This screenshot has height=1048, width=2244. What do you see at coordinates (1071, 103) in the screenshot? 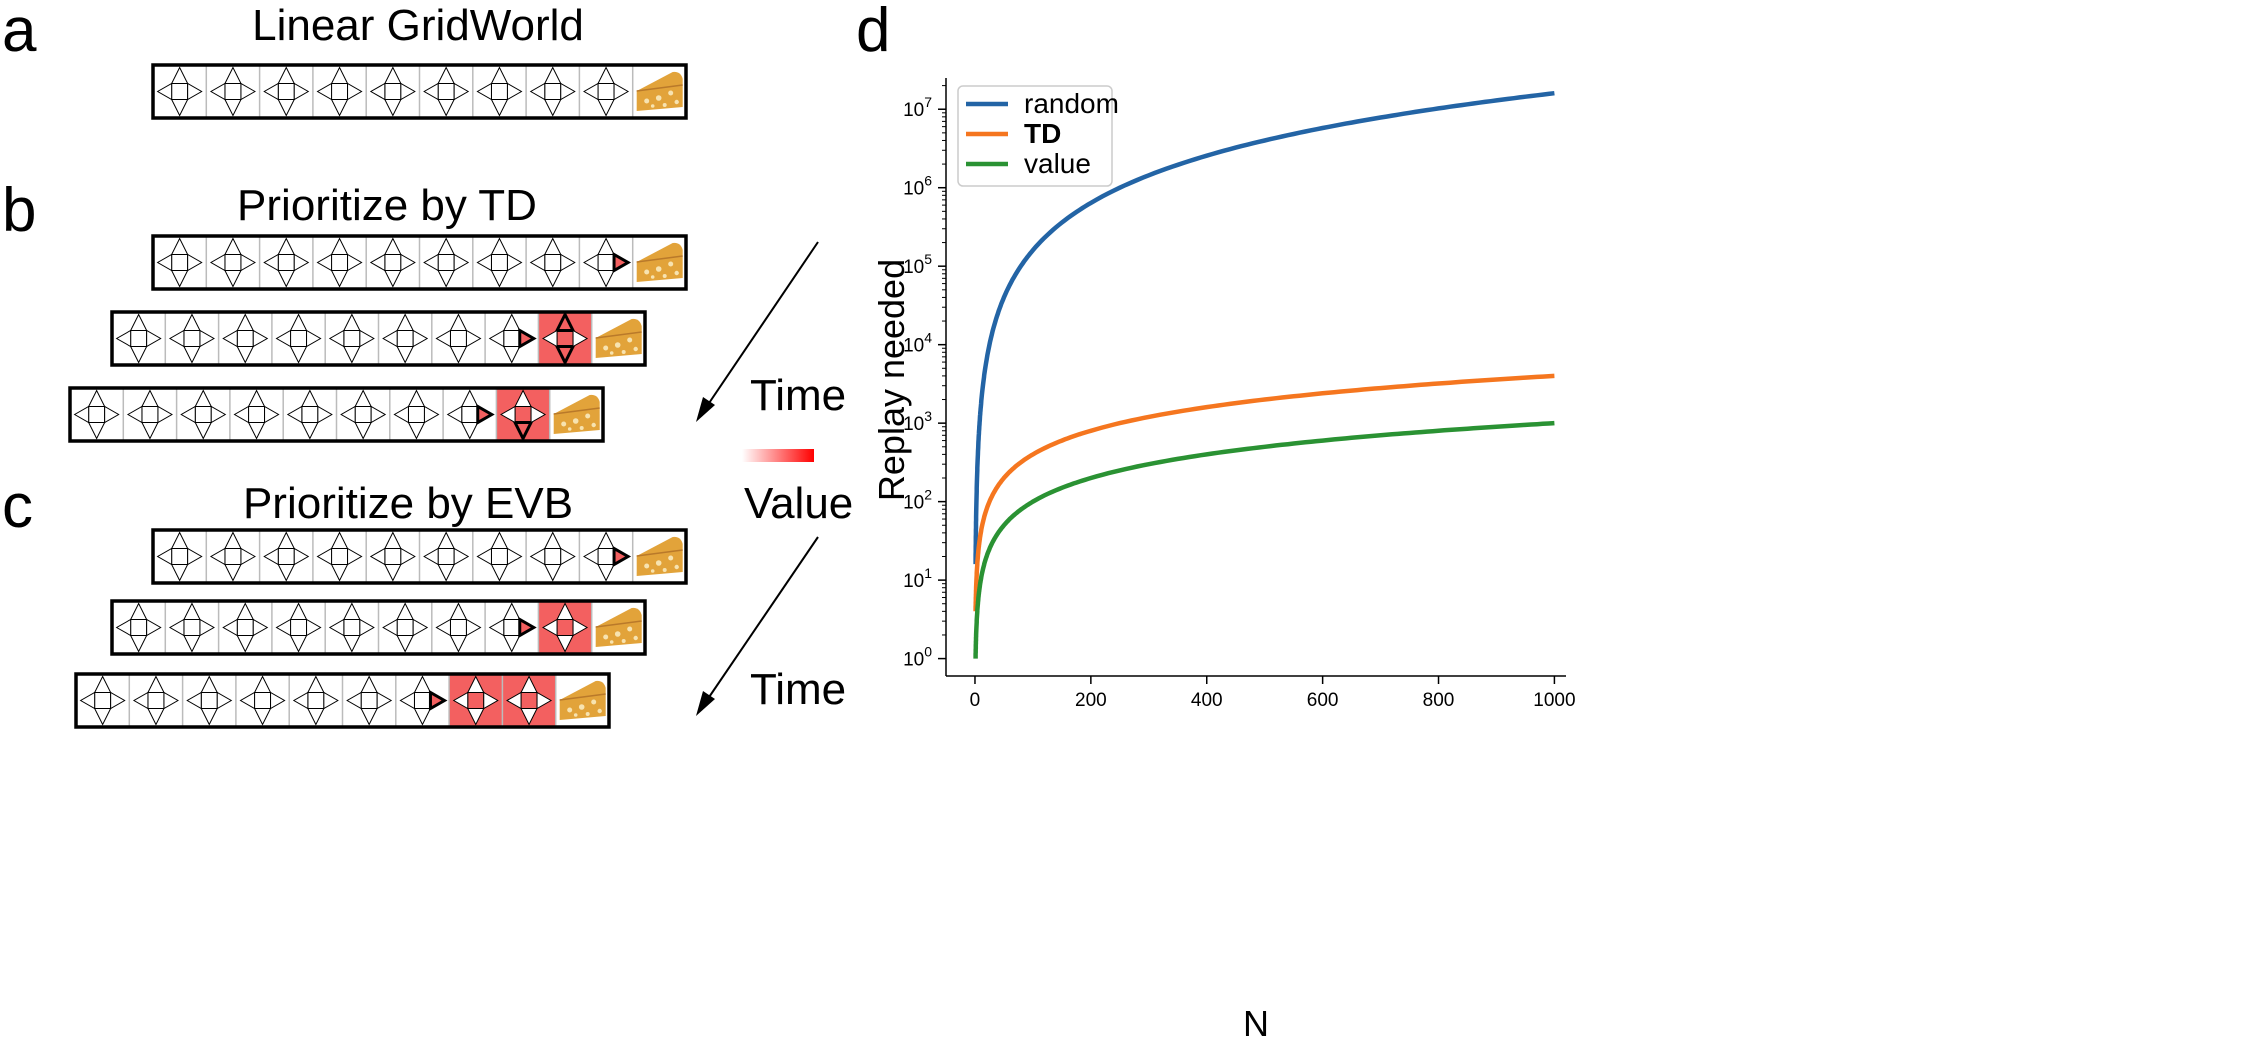
I see `legend-entry-random: random` at bounding box center [1071, 103].